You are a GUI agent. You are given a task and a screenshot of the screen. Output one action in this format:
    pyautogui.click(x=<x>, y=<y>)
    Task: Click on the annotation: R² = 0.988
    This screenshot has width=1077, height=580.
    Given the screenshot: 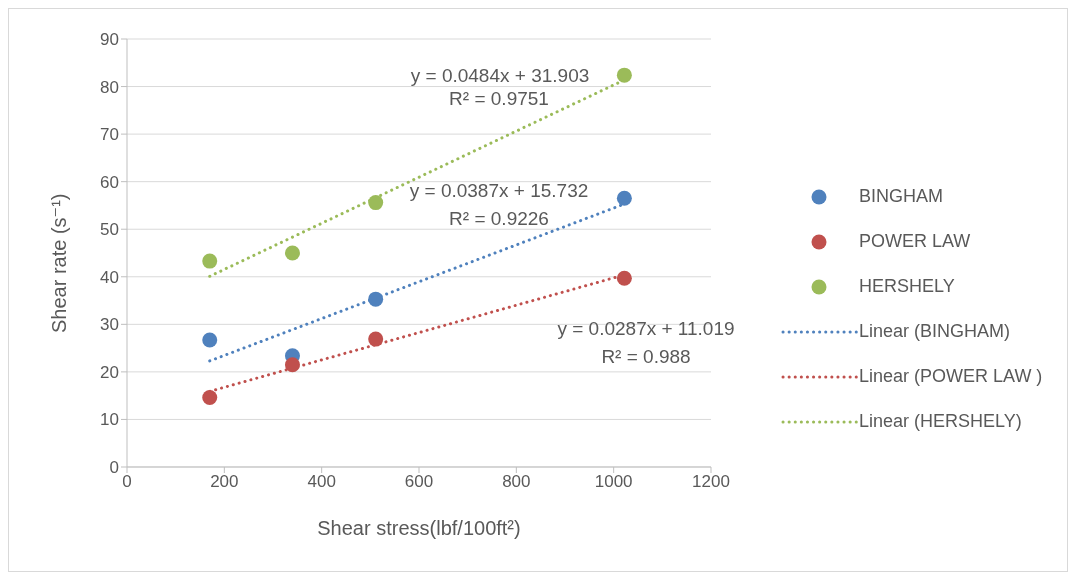 What is the action you would take?
    pyautogui.click(x=646, y=357)
    